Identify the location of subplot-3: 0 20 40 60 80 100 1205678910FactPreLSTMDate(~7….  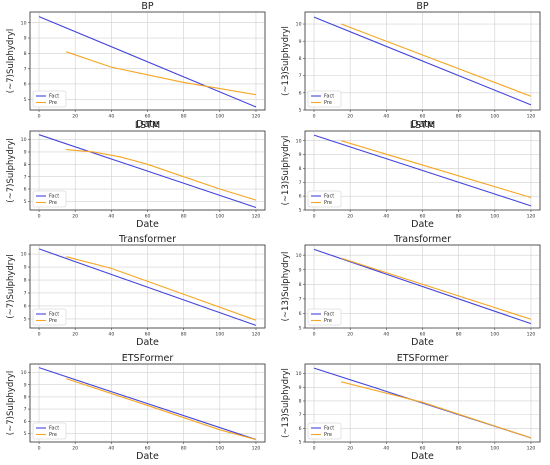
(136, 175).